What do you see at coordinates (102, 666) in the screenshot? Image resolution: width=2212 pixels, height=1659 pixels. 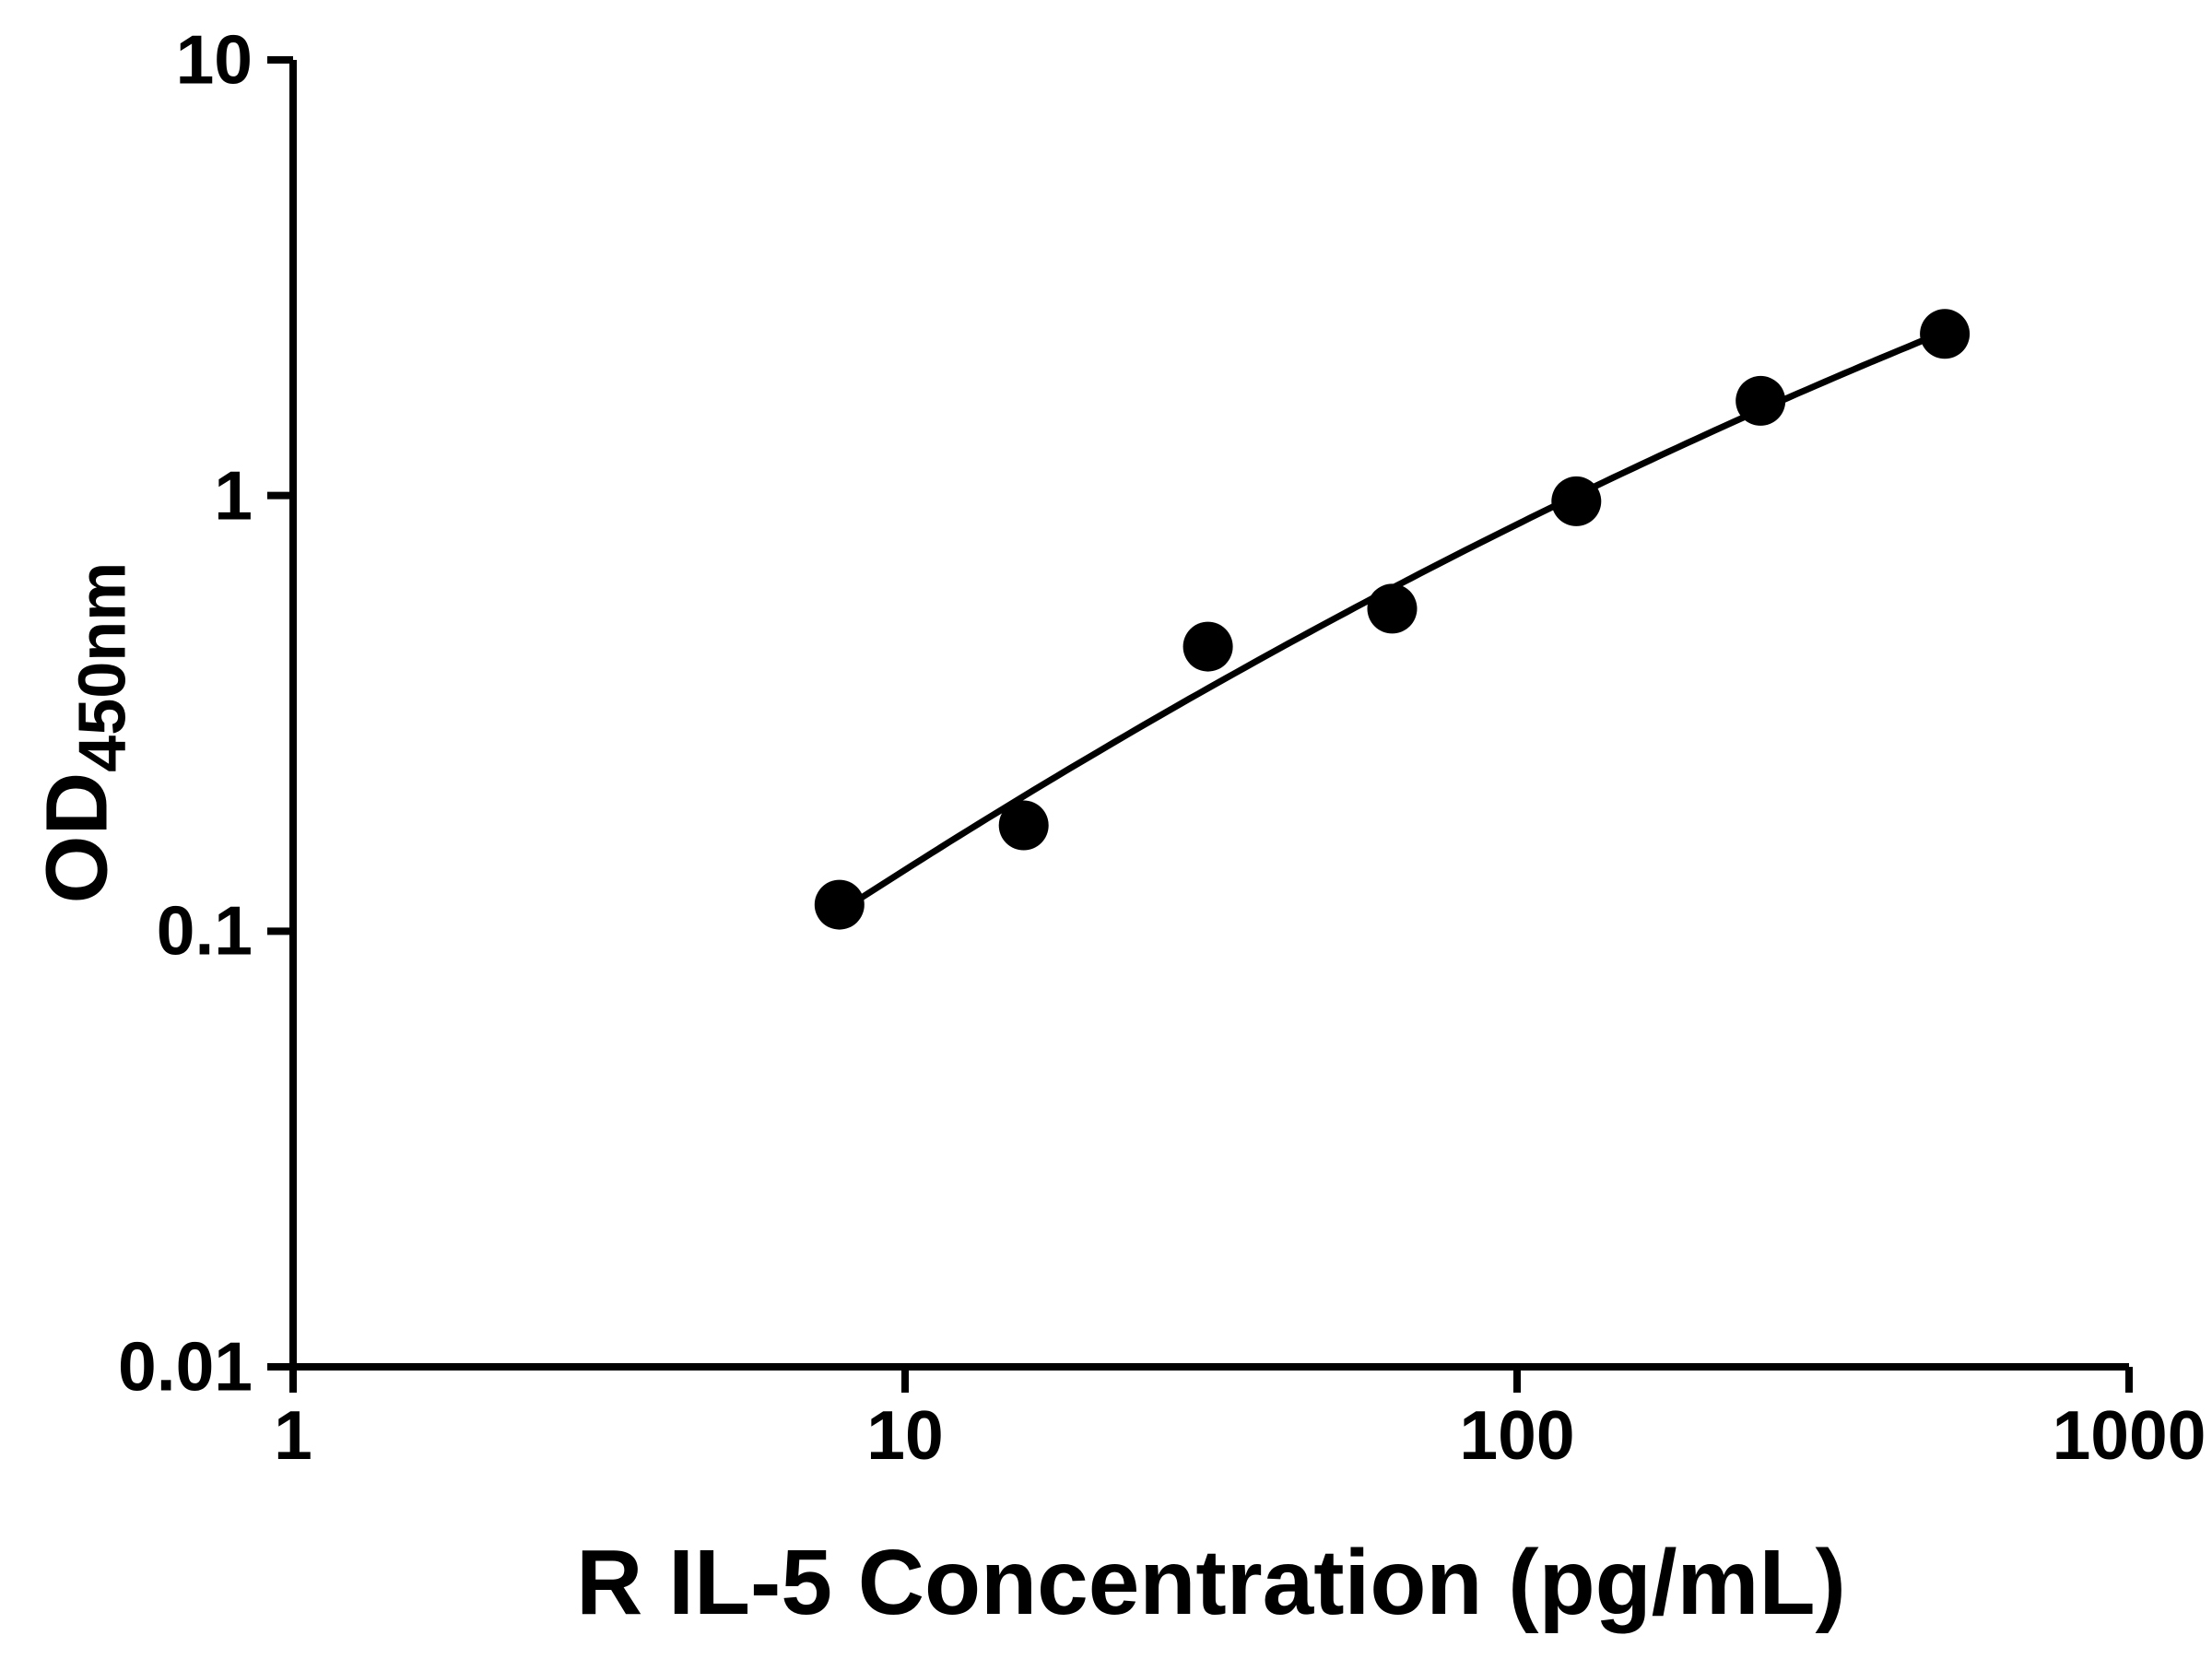 I see `y-axis-title-subscript: 450nm` at bounding box center [102, 666].